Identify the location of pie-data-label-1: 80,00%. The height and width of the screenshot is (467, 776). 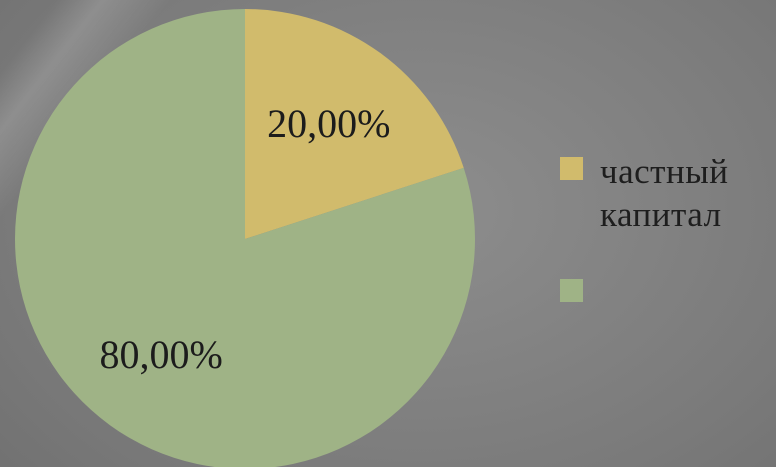
(161, 354).